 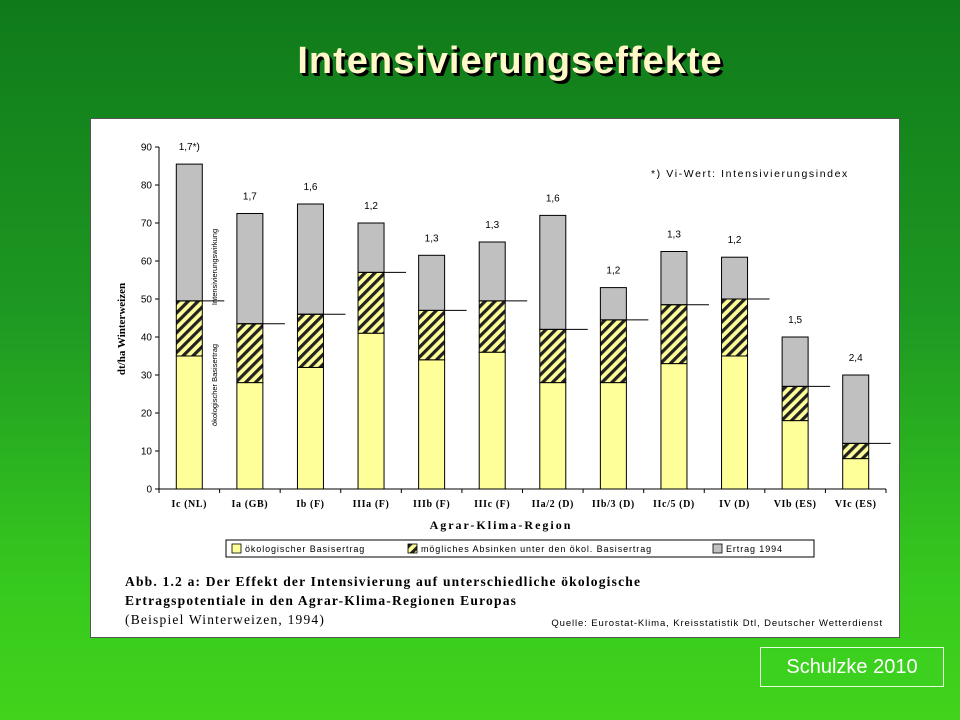 What do you see at coordinates (250, 504) in the screenshot?
I see `x-tick-label: Ia (GB)` at bounding box center [250, 504].